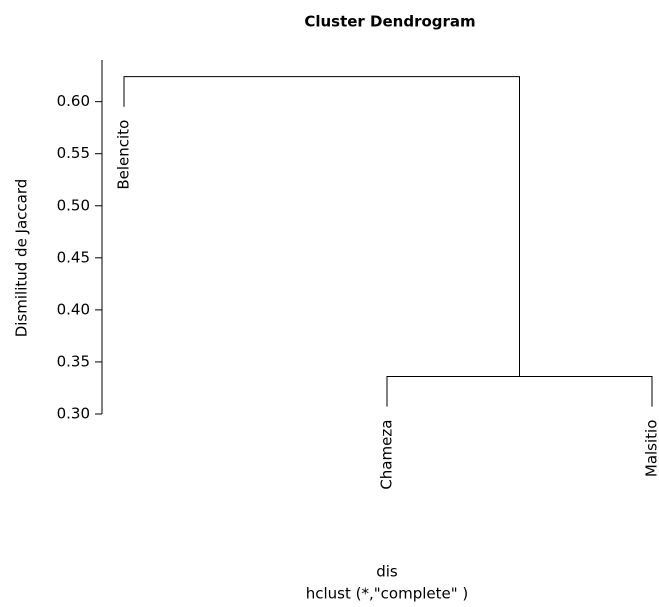 The image size is (659, 607). What do you see at coordinates (73, 309) in the screenshot?
I see `y-tick-label: 0.40` at bounding box center [73, 309].